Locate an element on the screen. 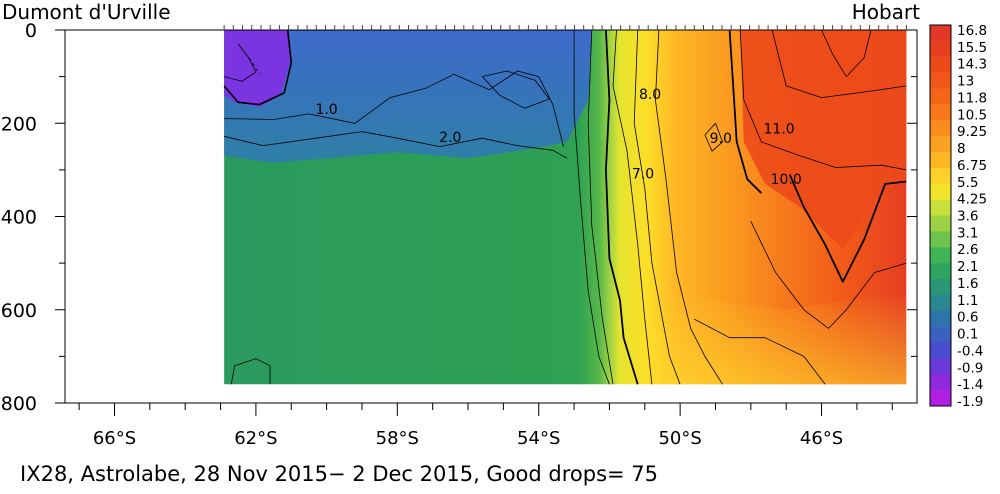 This screenshot has width=1000, height=494. contour-labels: 1.0 2.0 8.0 7.0 9.0 11.0 10.0 is located at coordinates (558, 137).